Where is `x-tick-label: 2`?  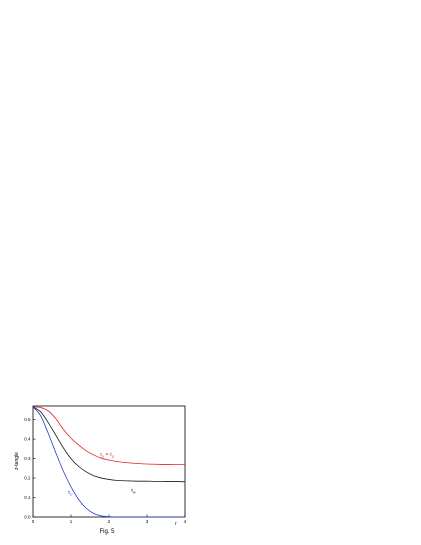 x-tick-label: 2 is located at coordinates (109, 521).